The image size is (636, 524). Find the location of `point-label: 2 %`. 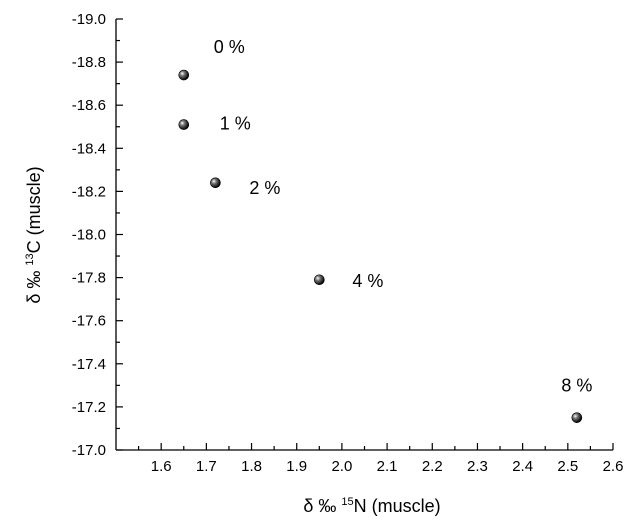

point-label: 2 % is located at coordinates (264, 188).